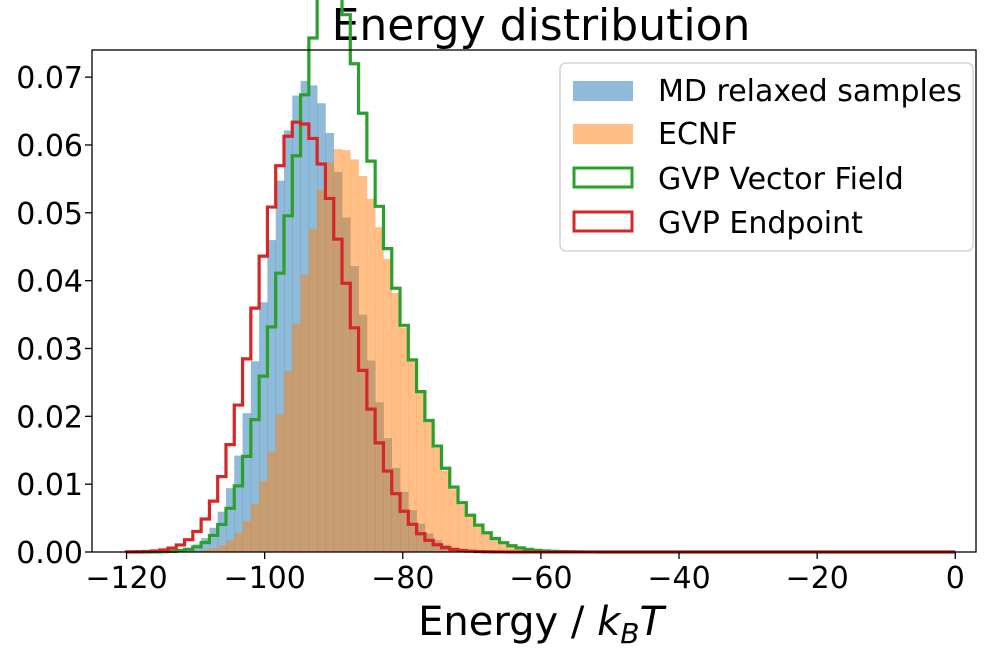  What do you see at coordinates (653, 622) in the screenshot?
I see `x-axis-label-t: T` at bounding box center [653, 622].